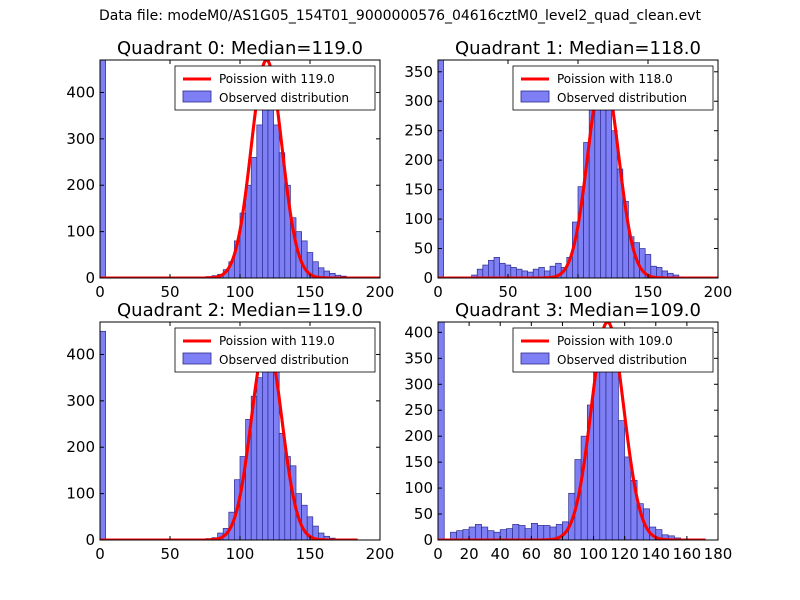 This screenshot has height=600, width=800. I want to click on x-tick-label: 60, so click(531, 554).